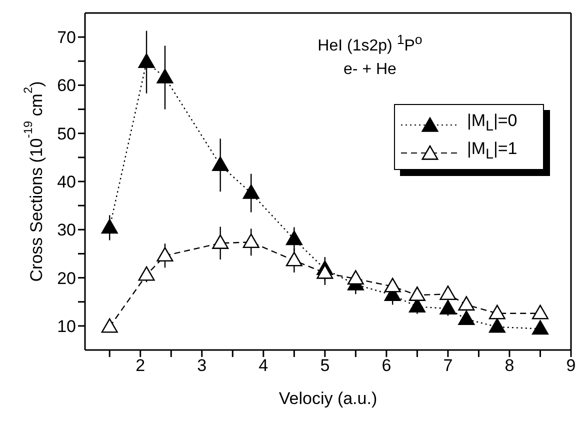 This screenshot has height=430, width=584. What do you see at coordinates (328, 398) in the screenshot?
I see `x-axis-title: Velociy (a.u.)` at bounding box center [328, 398].